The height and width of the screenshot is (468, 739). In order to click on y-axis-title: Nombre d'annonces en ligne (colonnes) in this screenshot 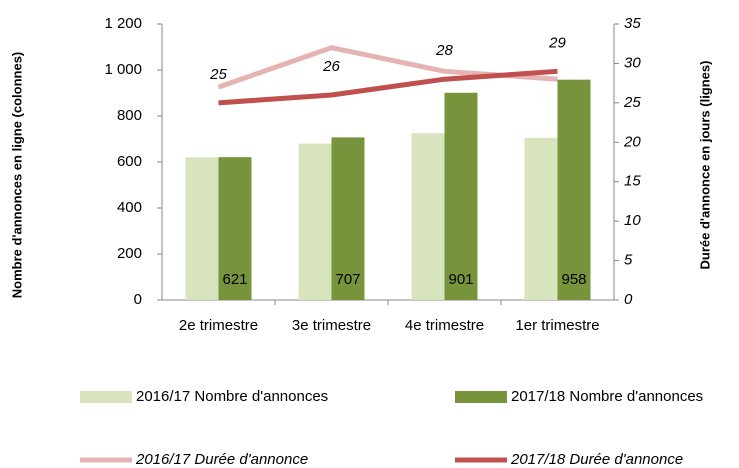, I will do `click(16, 175)`.